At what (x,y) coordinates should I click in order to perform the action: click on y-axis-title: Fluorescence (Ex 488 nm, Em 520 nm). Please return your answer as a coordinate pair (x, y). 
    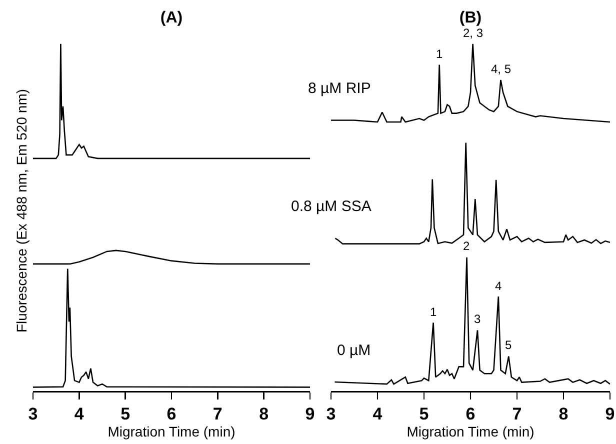
    Looking at the image, I should click on (22, 210).